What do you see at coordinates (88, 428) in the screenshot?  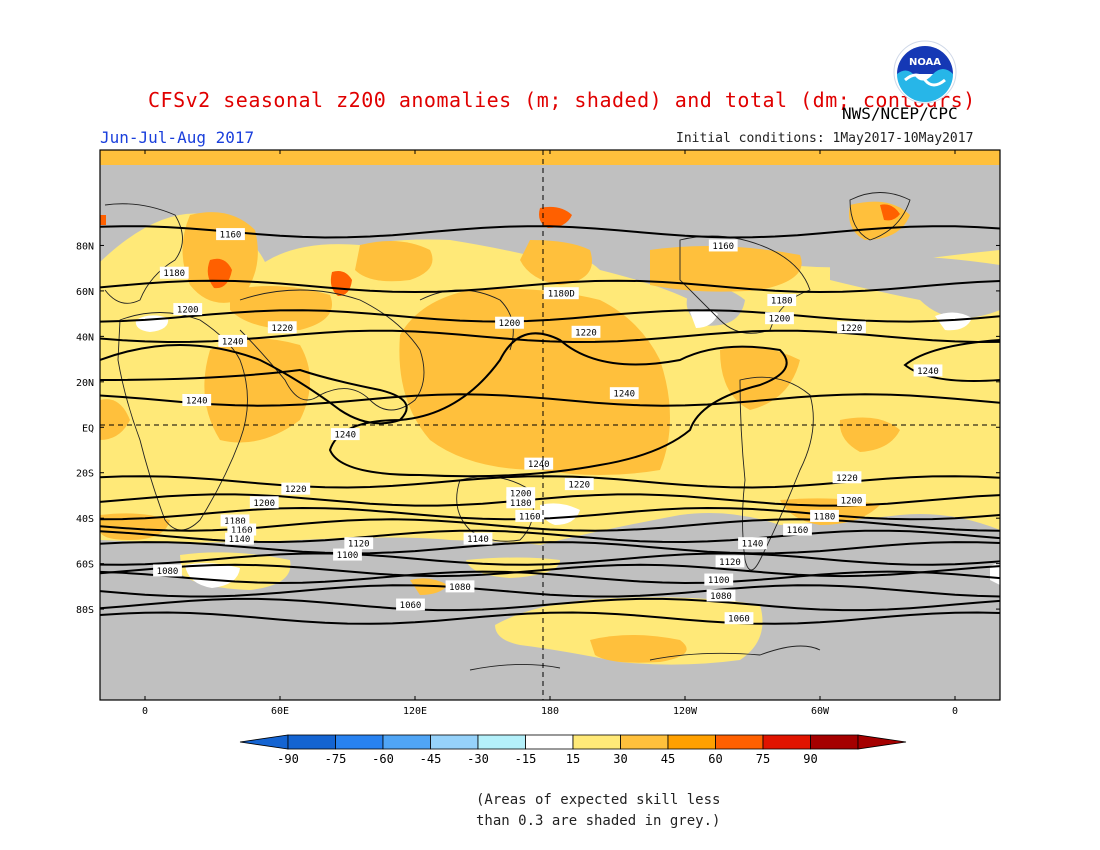 I see `lat-tick-label: EQ` at bounding box center [88, 428].